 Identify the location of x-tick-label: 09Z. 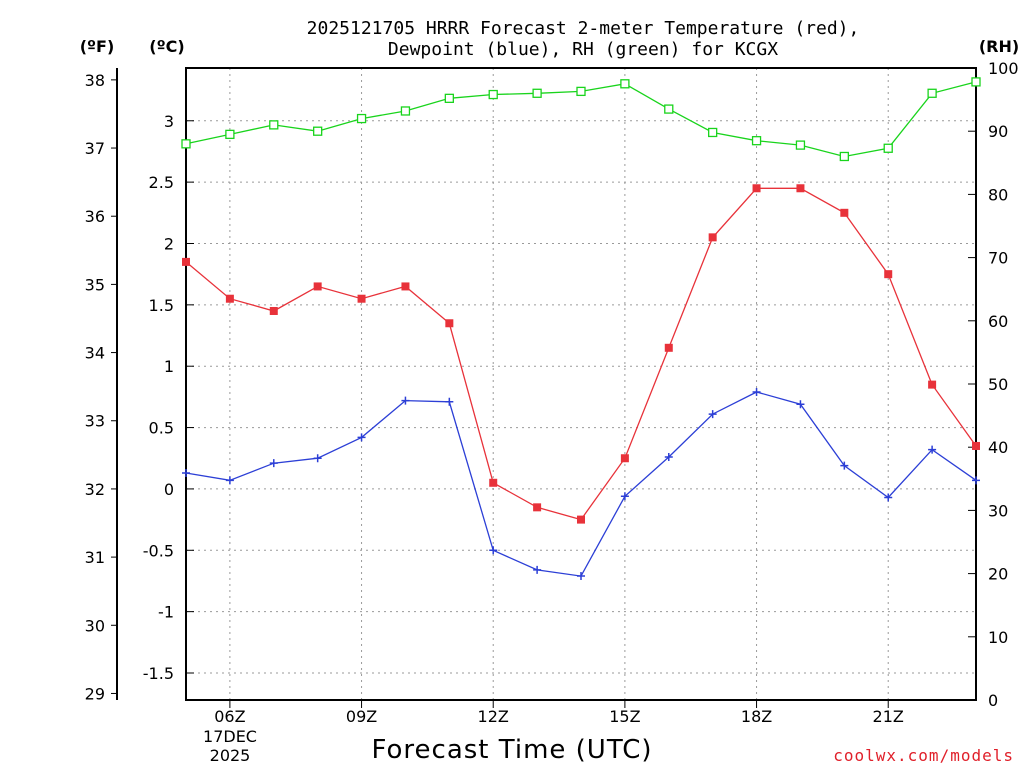
(361, 716).